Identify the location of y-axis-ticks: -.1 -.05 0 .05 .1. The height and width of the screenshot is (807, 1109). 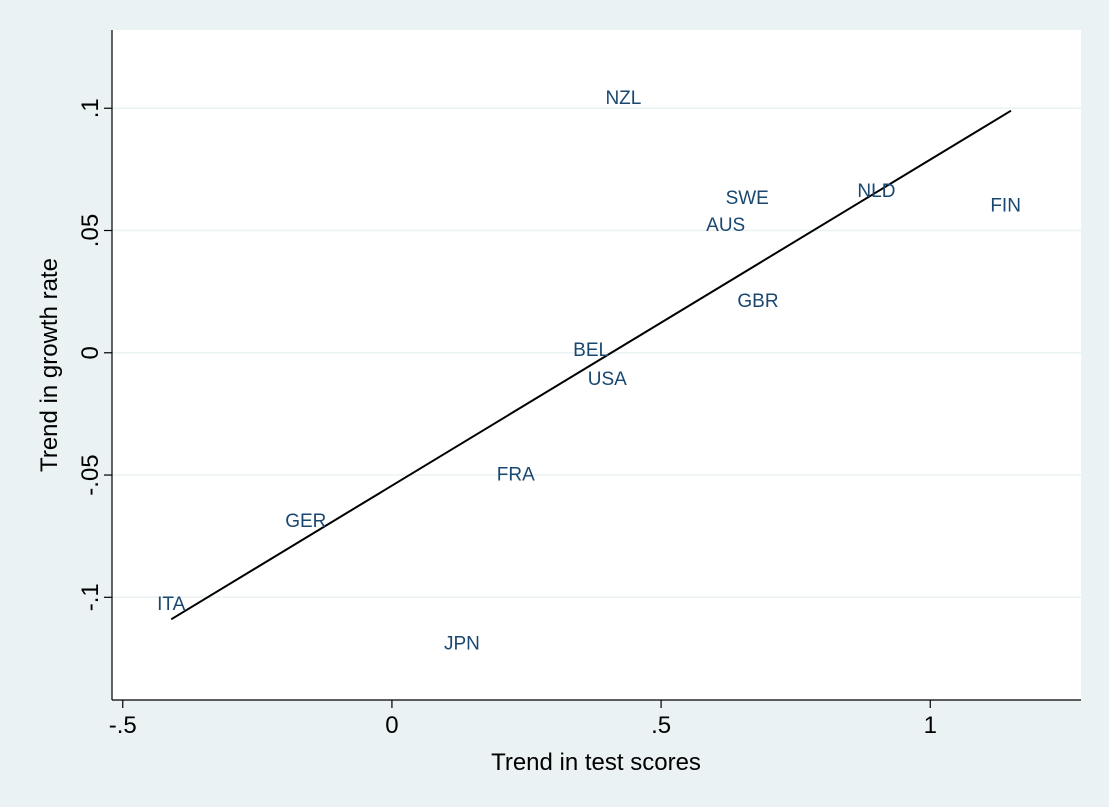
(94, 354).